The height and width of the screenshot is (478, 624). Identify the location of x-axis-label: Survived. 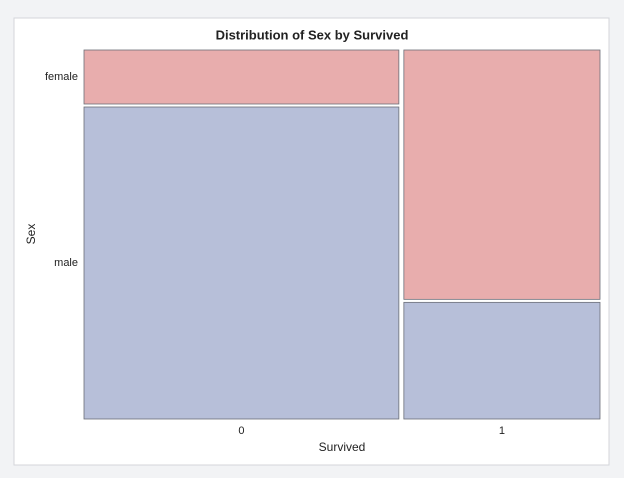
(342, 447).